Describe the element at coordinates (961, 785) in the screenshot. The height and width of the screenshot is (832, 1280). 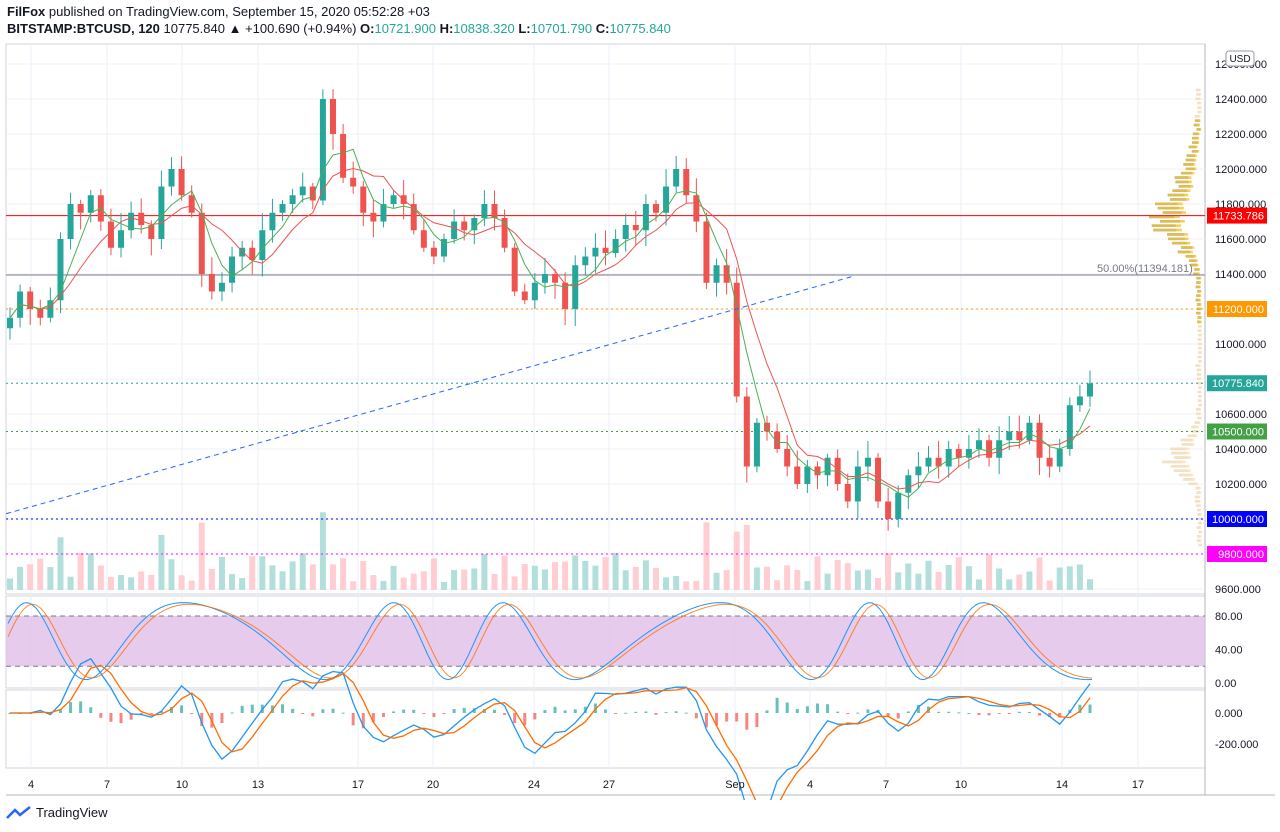
I see `x-tick-label: 10` at that location.